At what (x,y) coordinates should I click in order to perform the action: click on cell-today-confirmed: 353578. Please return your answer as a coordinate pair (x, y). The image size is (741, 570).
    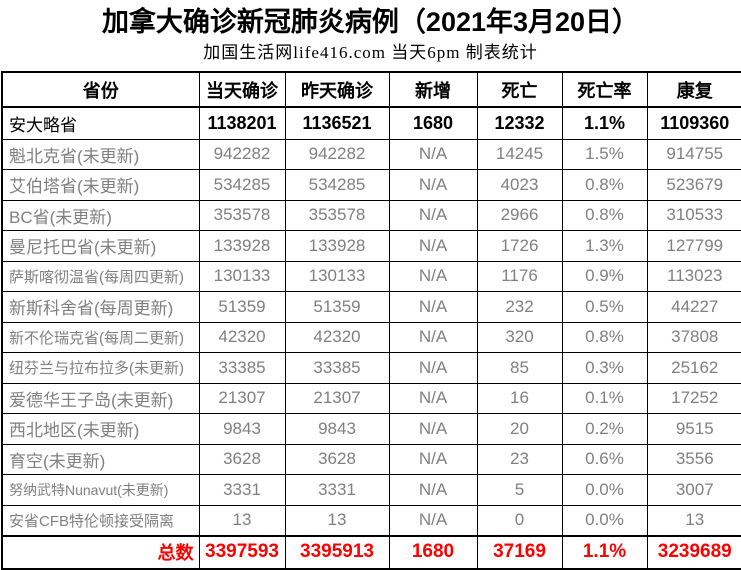
    Looking at the image, I should click on (242, 215).